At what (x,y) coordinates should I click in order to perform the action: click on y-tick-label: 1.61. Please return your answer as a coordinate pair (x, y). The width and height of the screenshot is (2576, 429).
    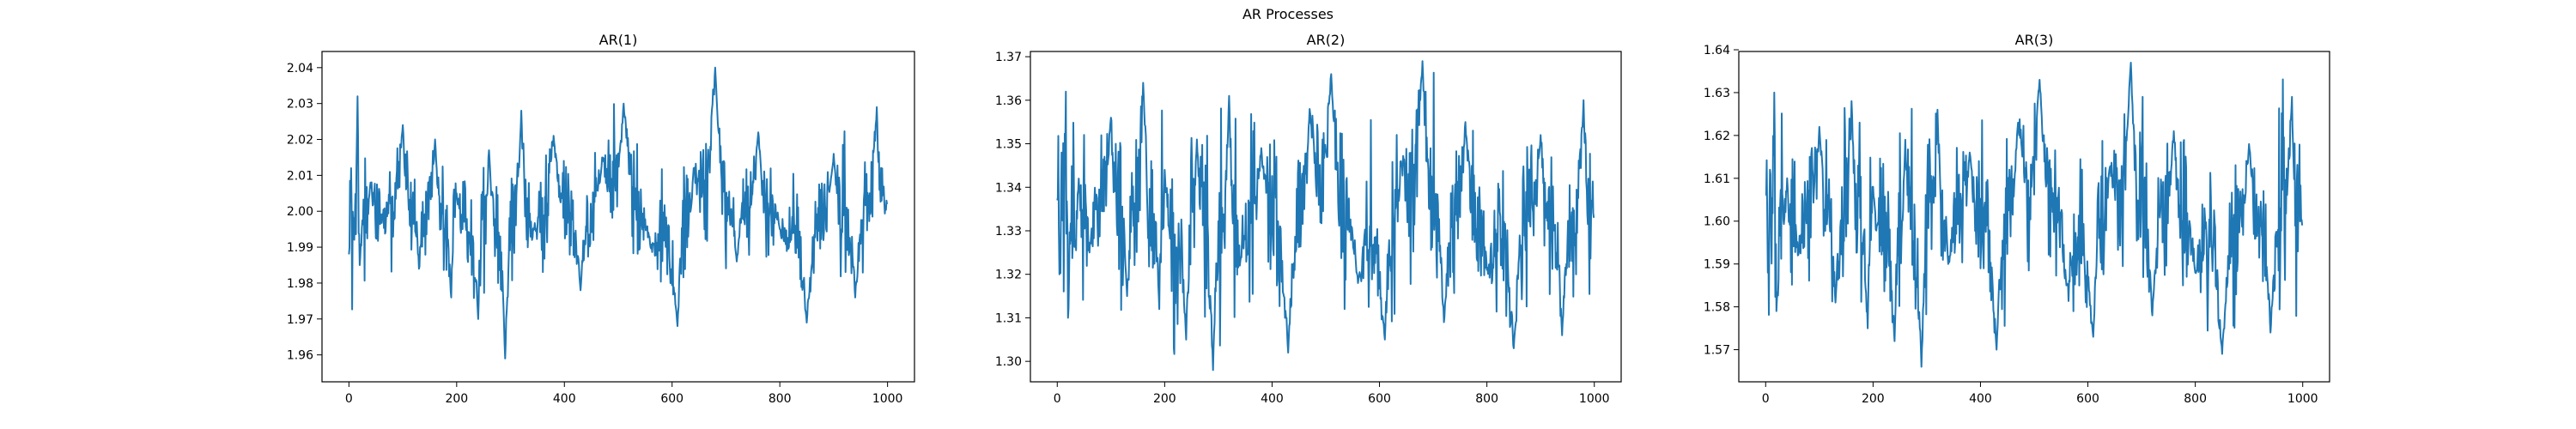
    Looking at the image, I should click on (1717, 179).